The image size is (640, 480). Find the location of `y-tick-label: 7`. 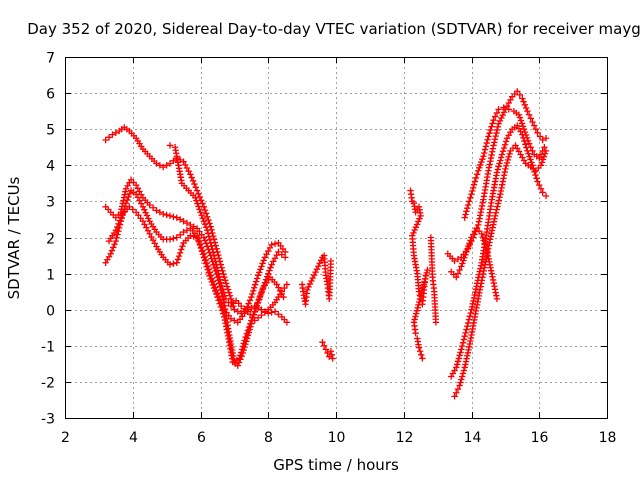

y-tick-label: 7 is located at coordinates (50, 59).